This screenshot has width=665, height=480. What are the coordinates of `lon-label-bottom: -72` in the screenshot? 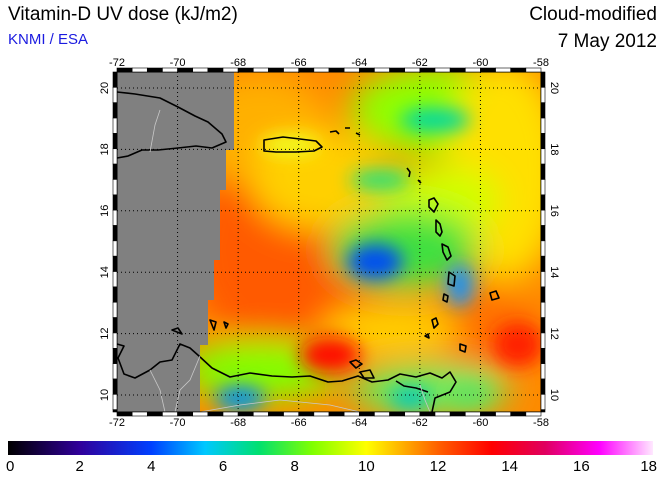 It's located at (117, 423).